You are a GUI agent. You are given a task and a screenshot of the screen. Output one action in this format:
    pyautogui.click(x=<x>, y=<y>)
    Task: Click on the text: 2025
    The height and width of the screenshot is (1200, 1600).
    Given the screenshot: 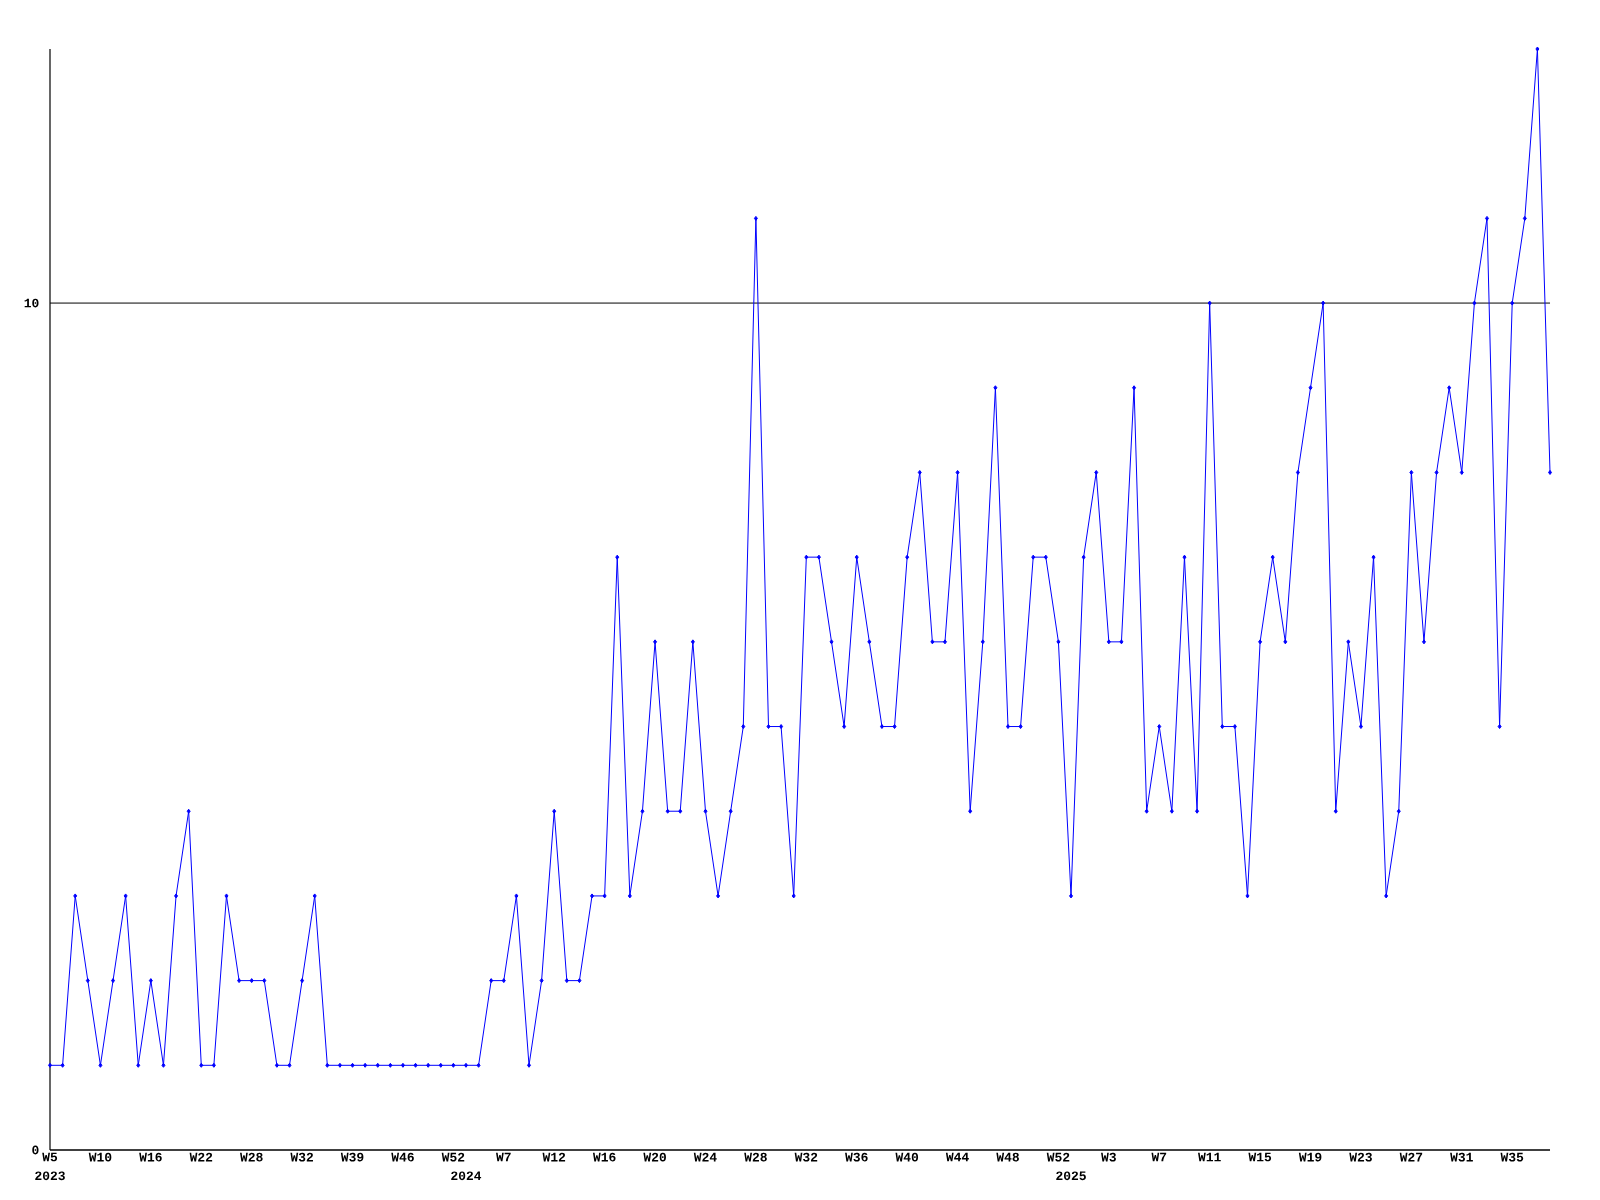 What is the action you would take?
    pyautogui.click(x=1071, y=1176)
    